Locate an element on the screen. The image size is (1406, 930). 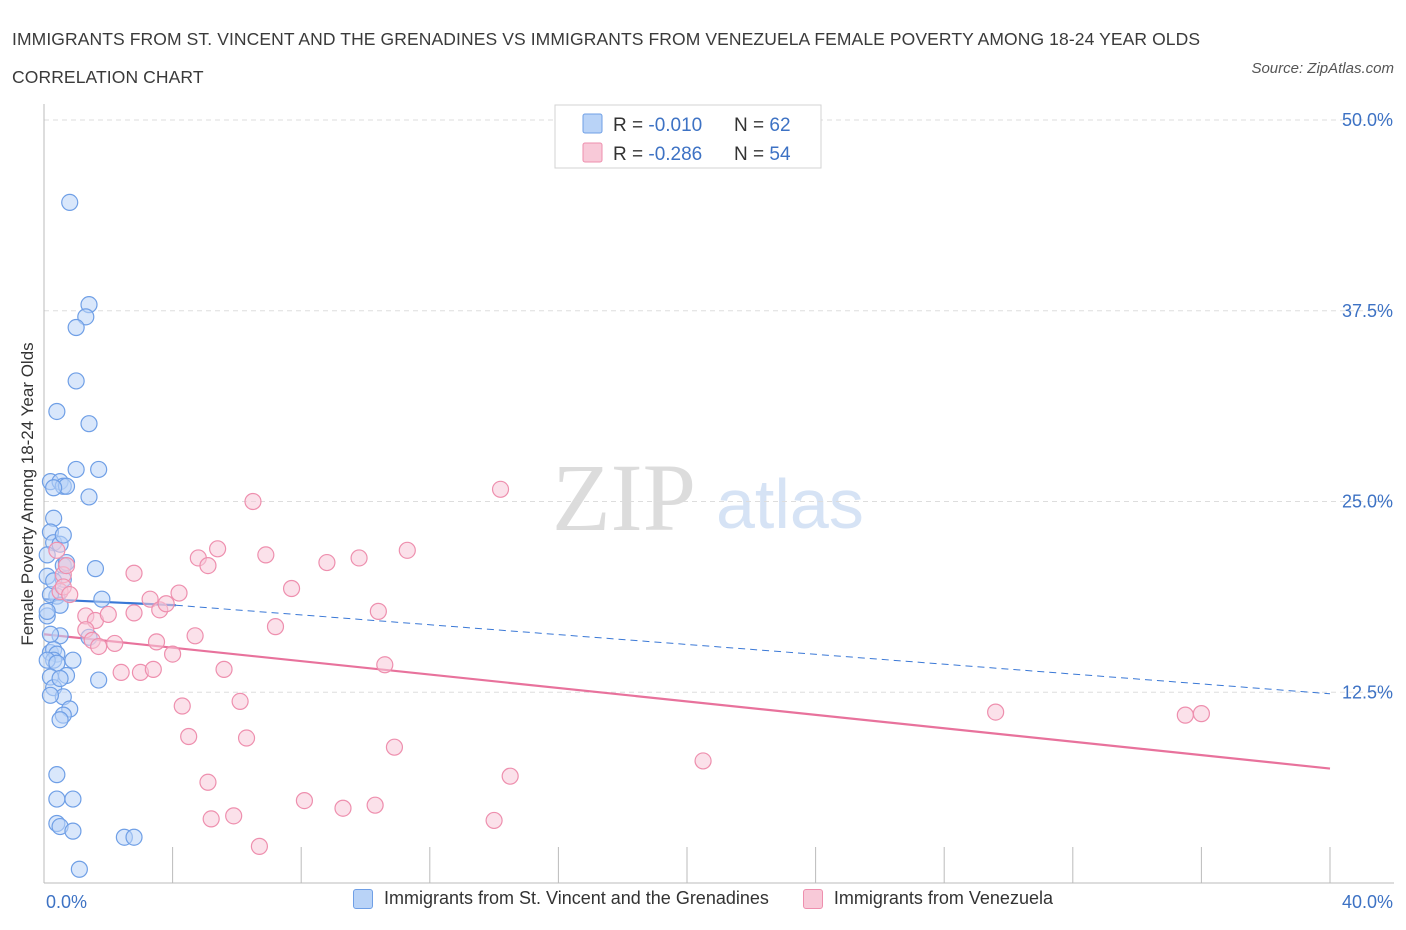
legend-item-venezuela: Immigrants from Venezuela is located at coordinates (927, 898).